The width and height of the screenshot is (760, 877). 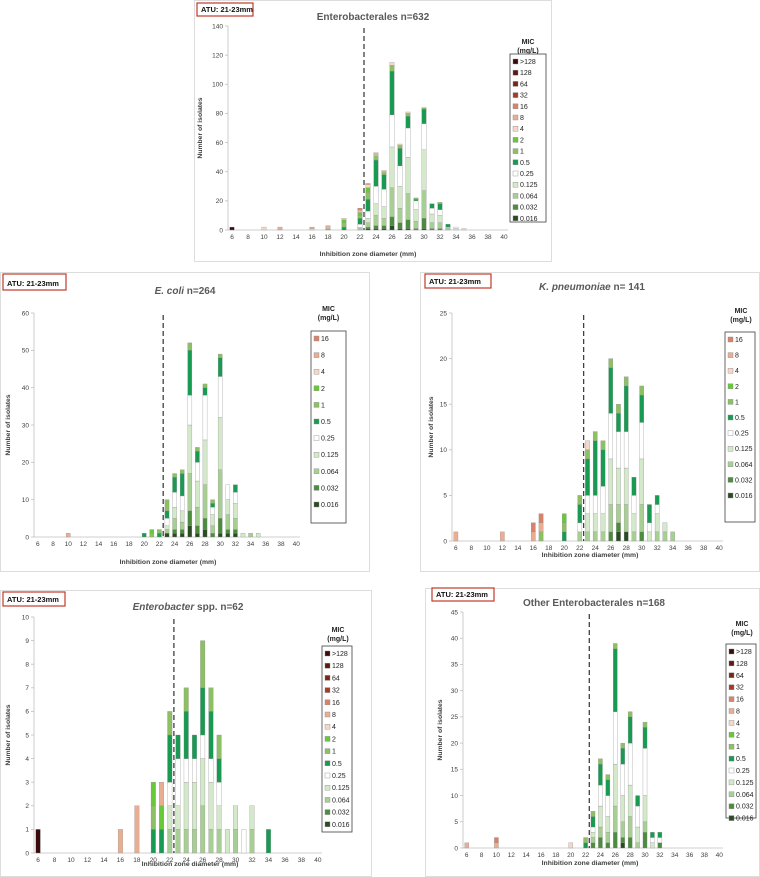 I want to click on y-tick-label: 0, so click(x=456, y=848).